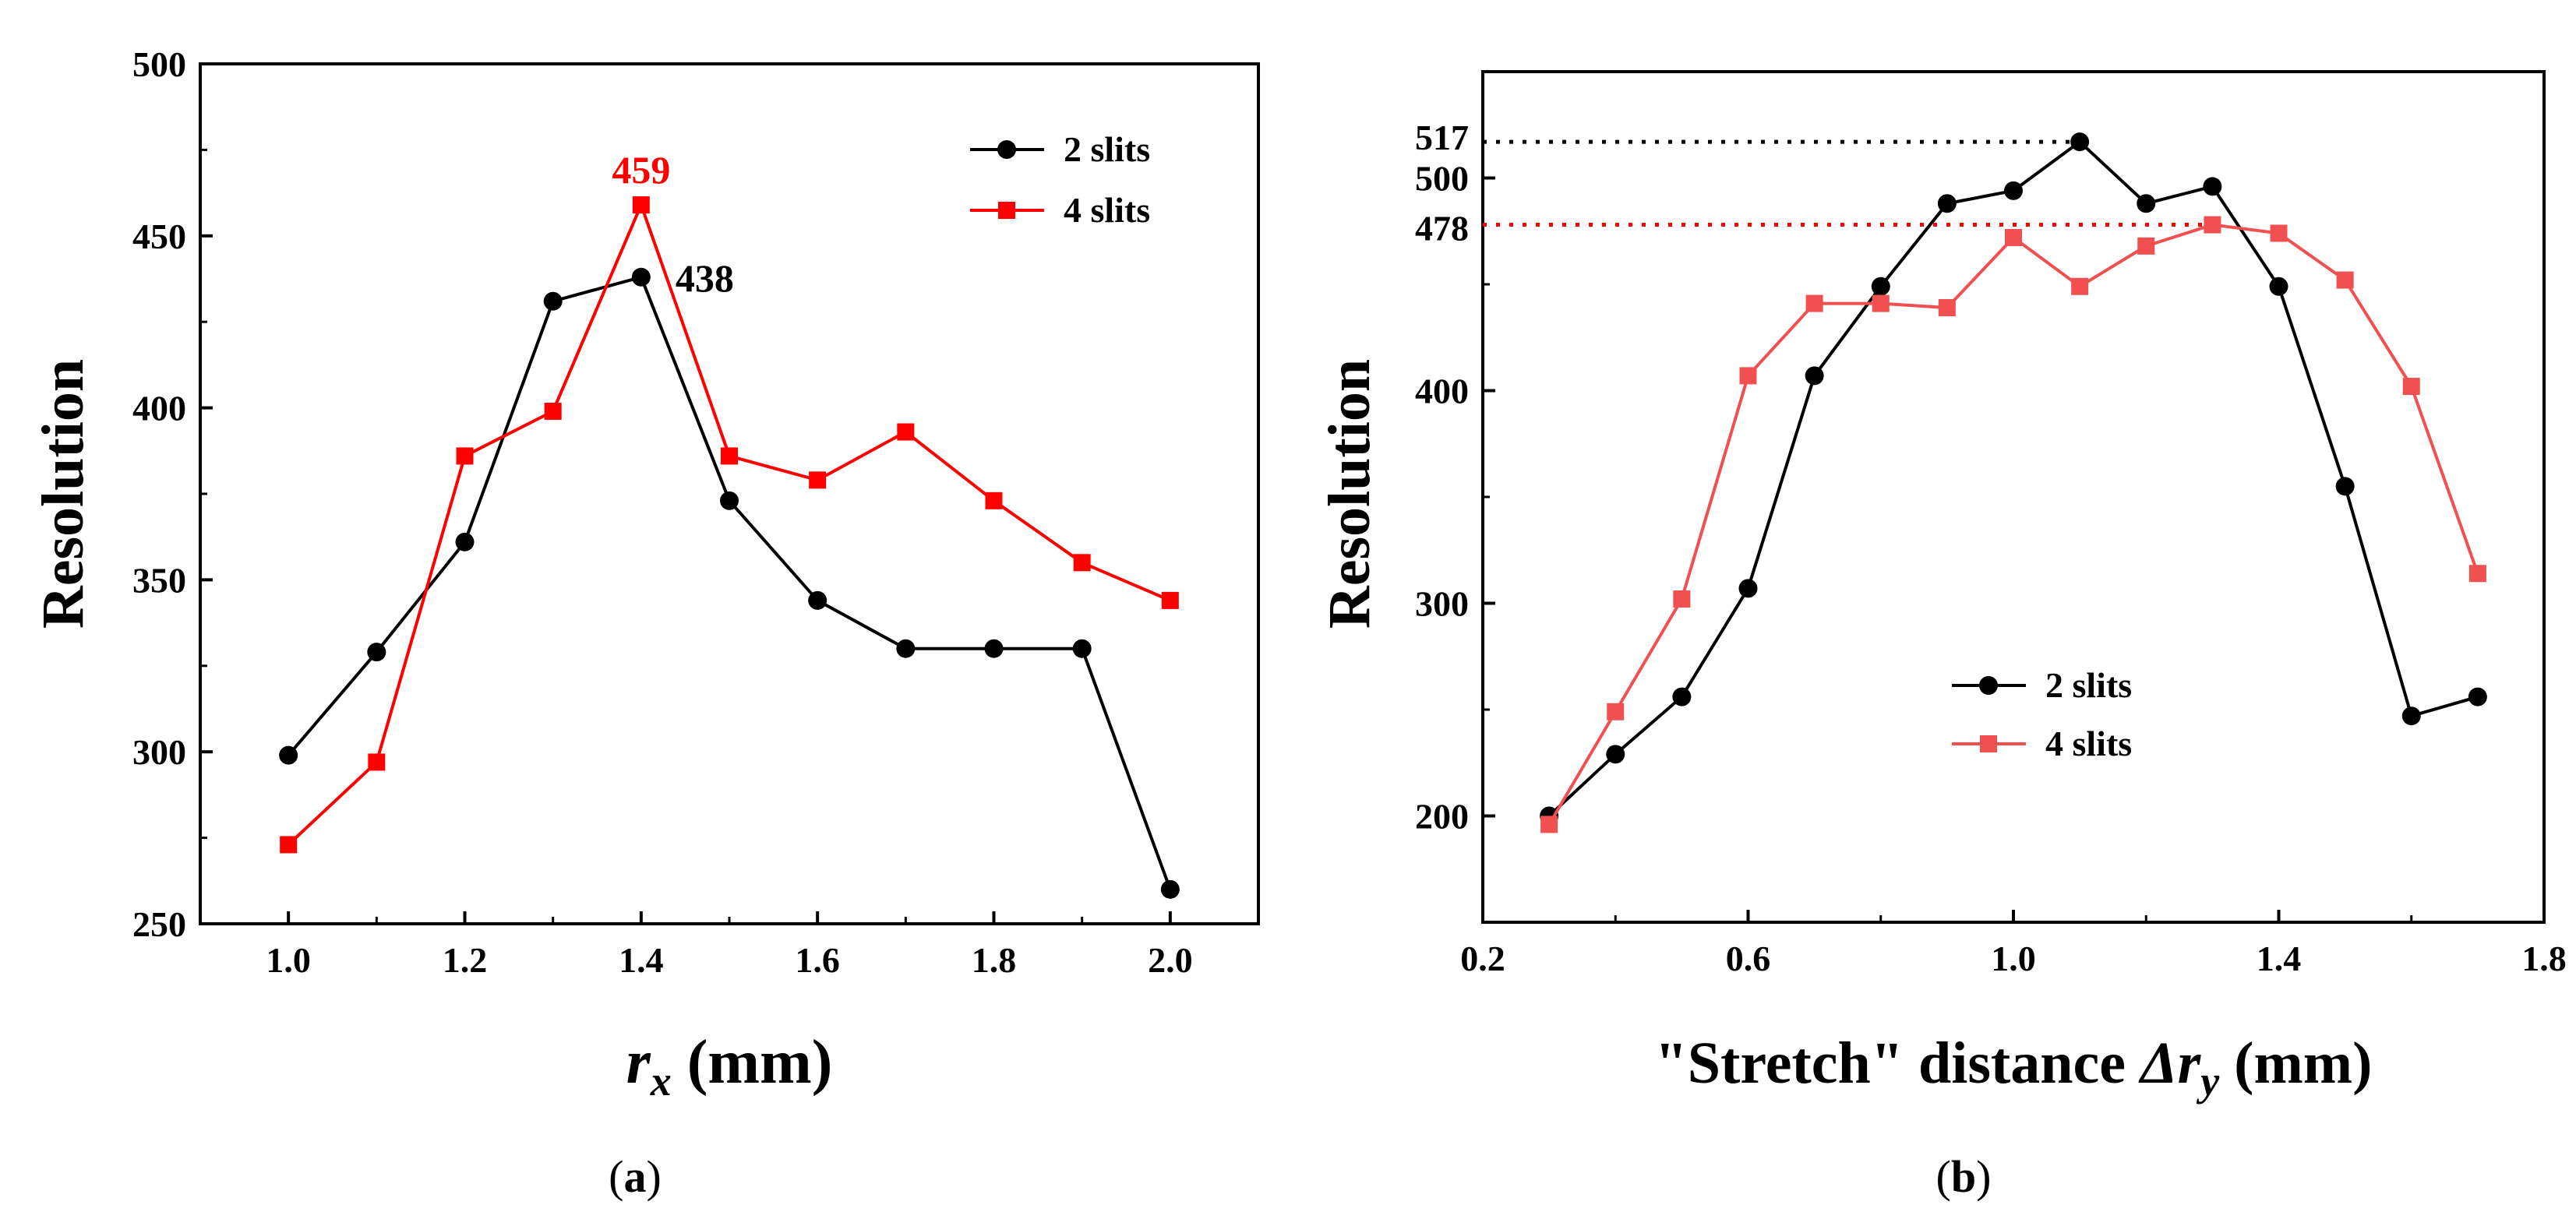 This screenshot has height=1219, width=2576. I want to click on x-tick-label: 1.2, so click(465, 960).